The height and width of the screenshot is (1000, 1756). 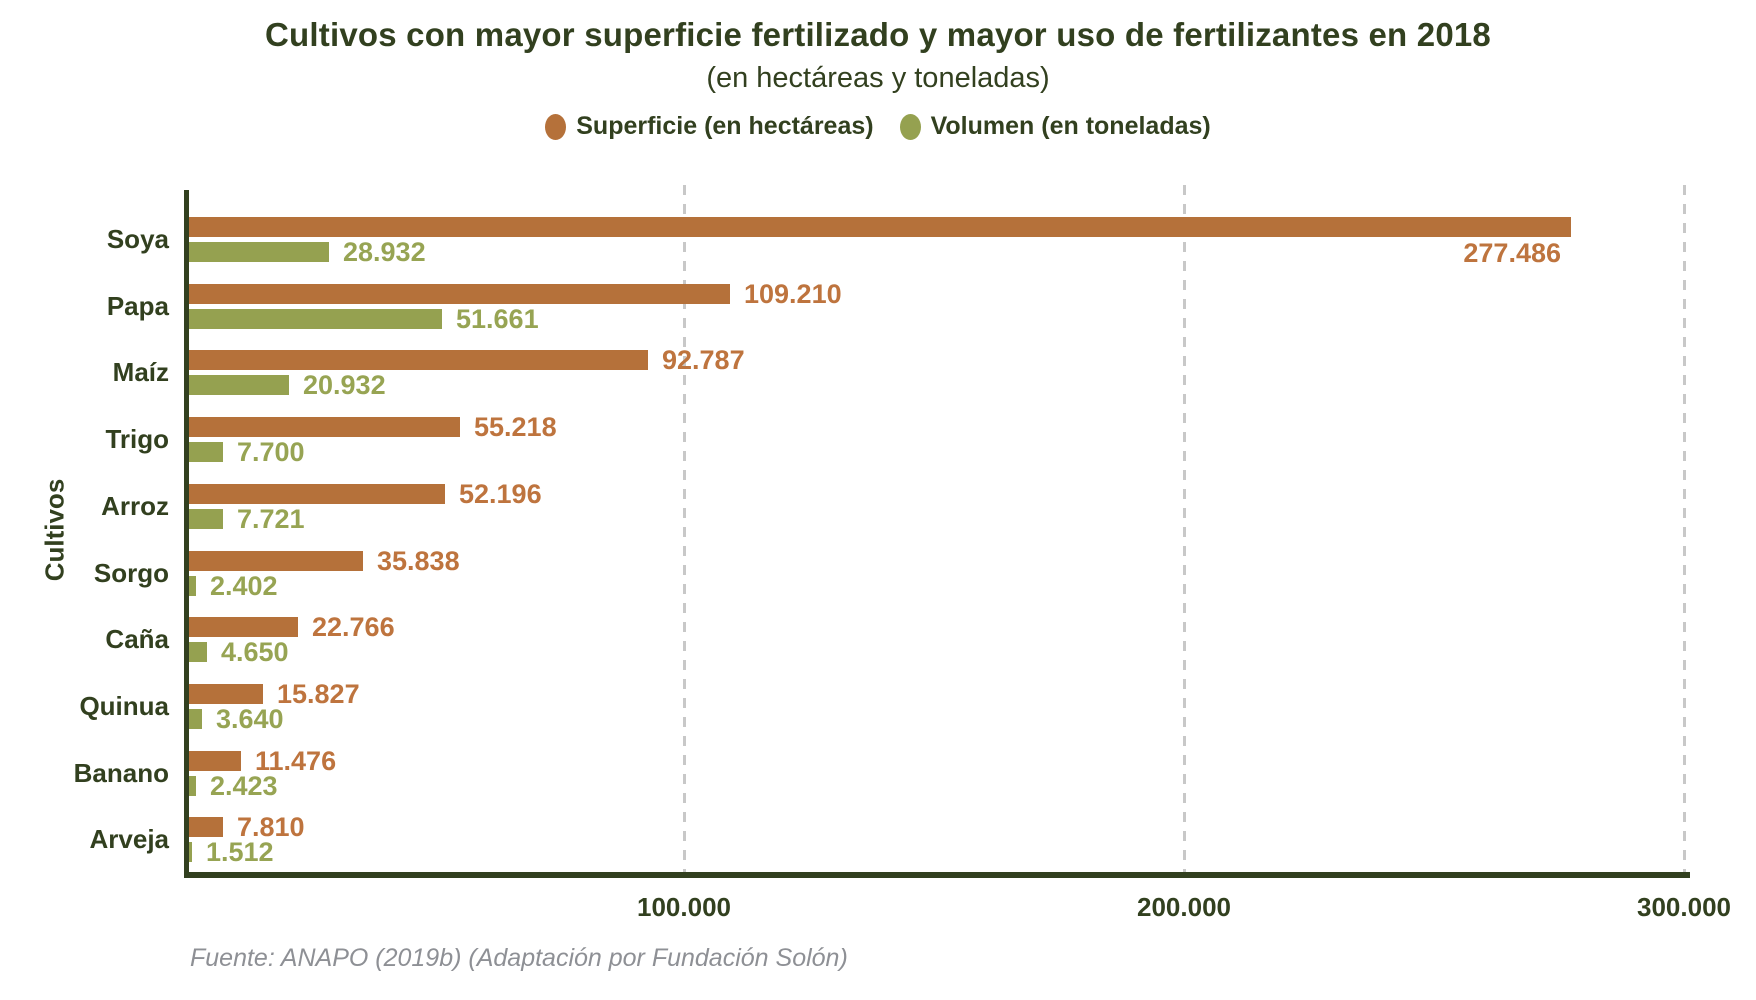 What do you see at coordinates (296, 760) in the screenshot?
I see `value-label-superficie-banano: 11.476` at bounding box center [296, 760].